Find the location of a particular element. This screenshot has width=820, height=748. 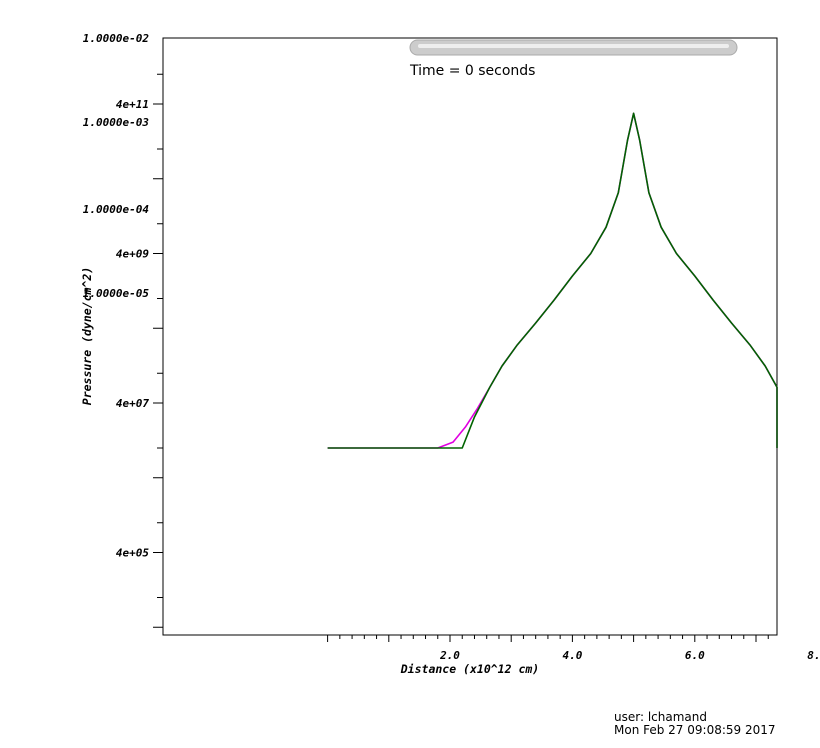

y-tick-label: 4e+11 is located at coordinates (132, 104).